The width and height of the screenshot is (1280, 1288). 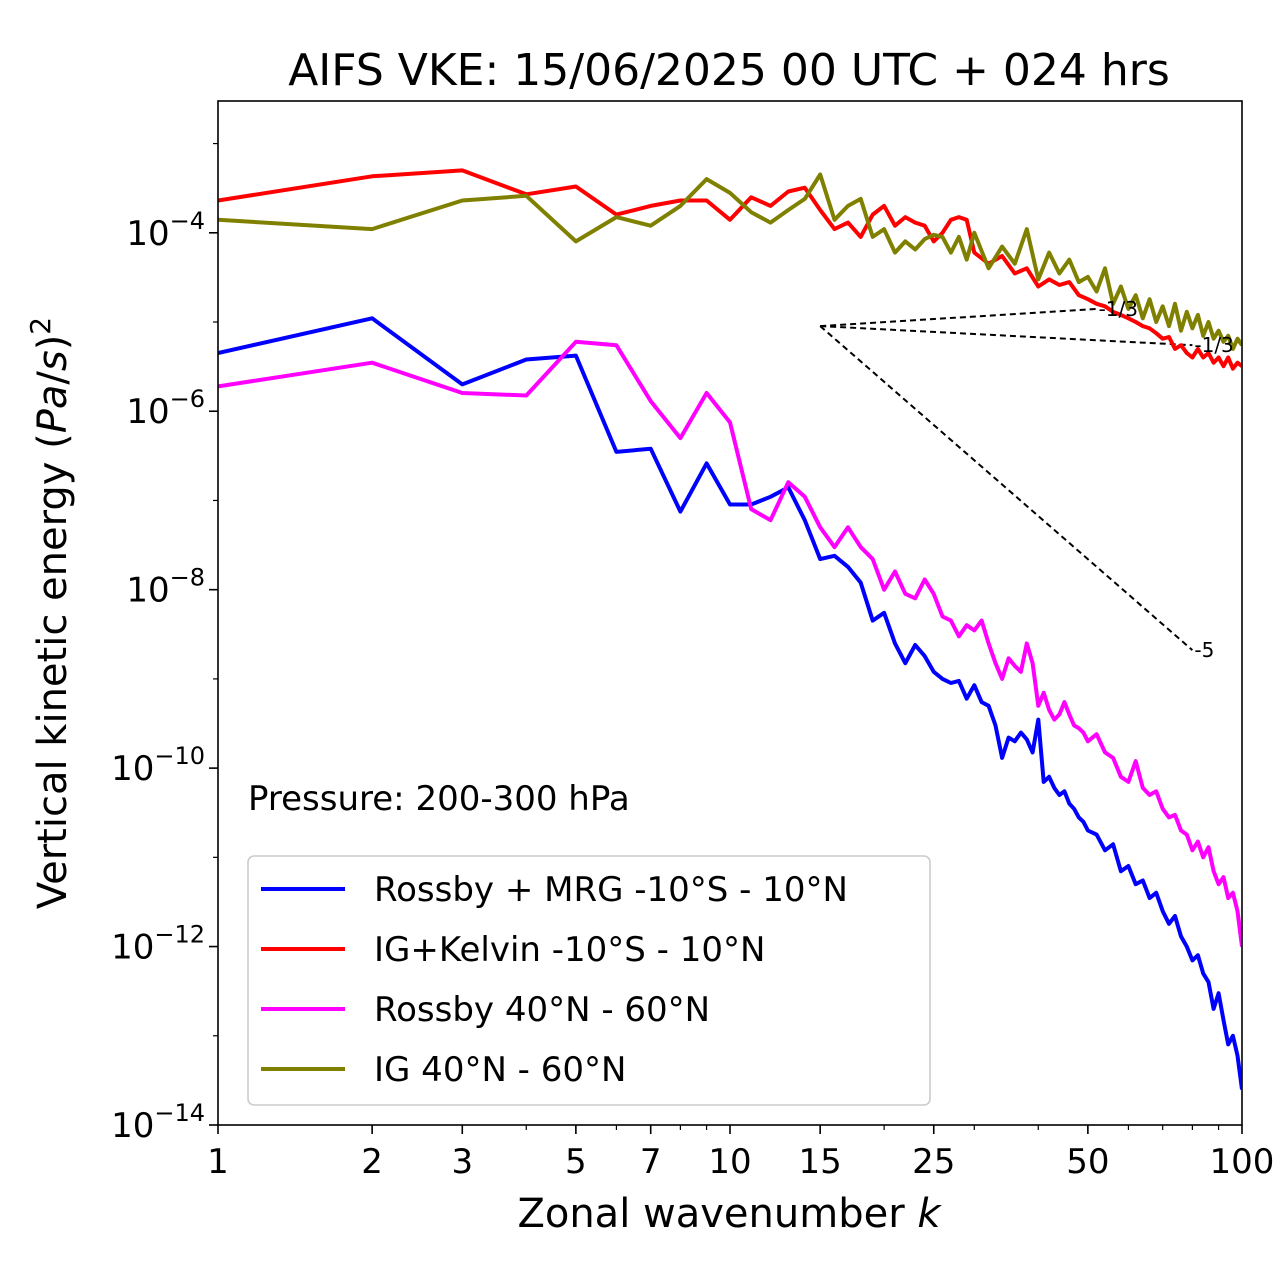 I want to click on reference-slope-label-2: -1/3, so click(x=1213, y=345).